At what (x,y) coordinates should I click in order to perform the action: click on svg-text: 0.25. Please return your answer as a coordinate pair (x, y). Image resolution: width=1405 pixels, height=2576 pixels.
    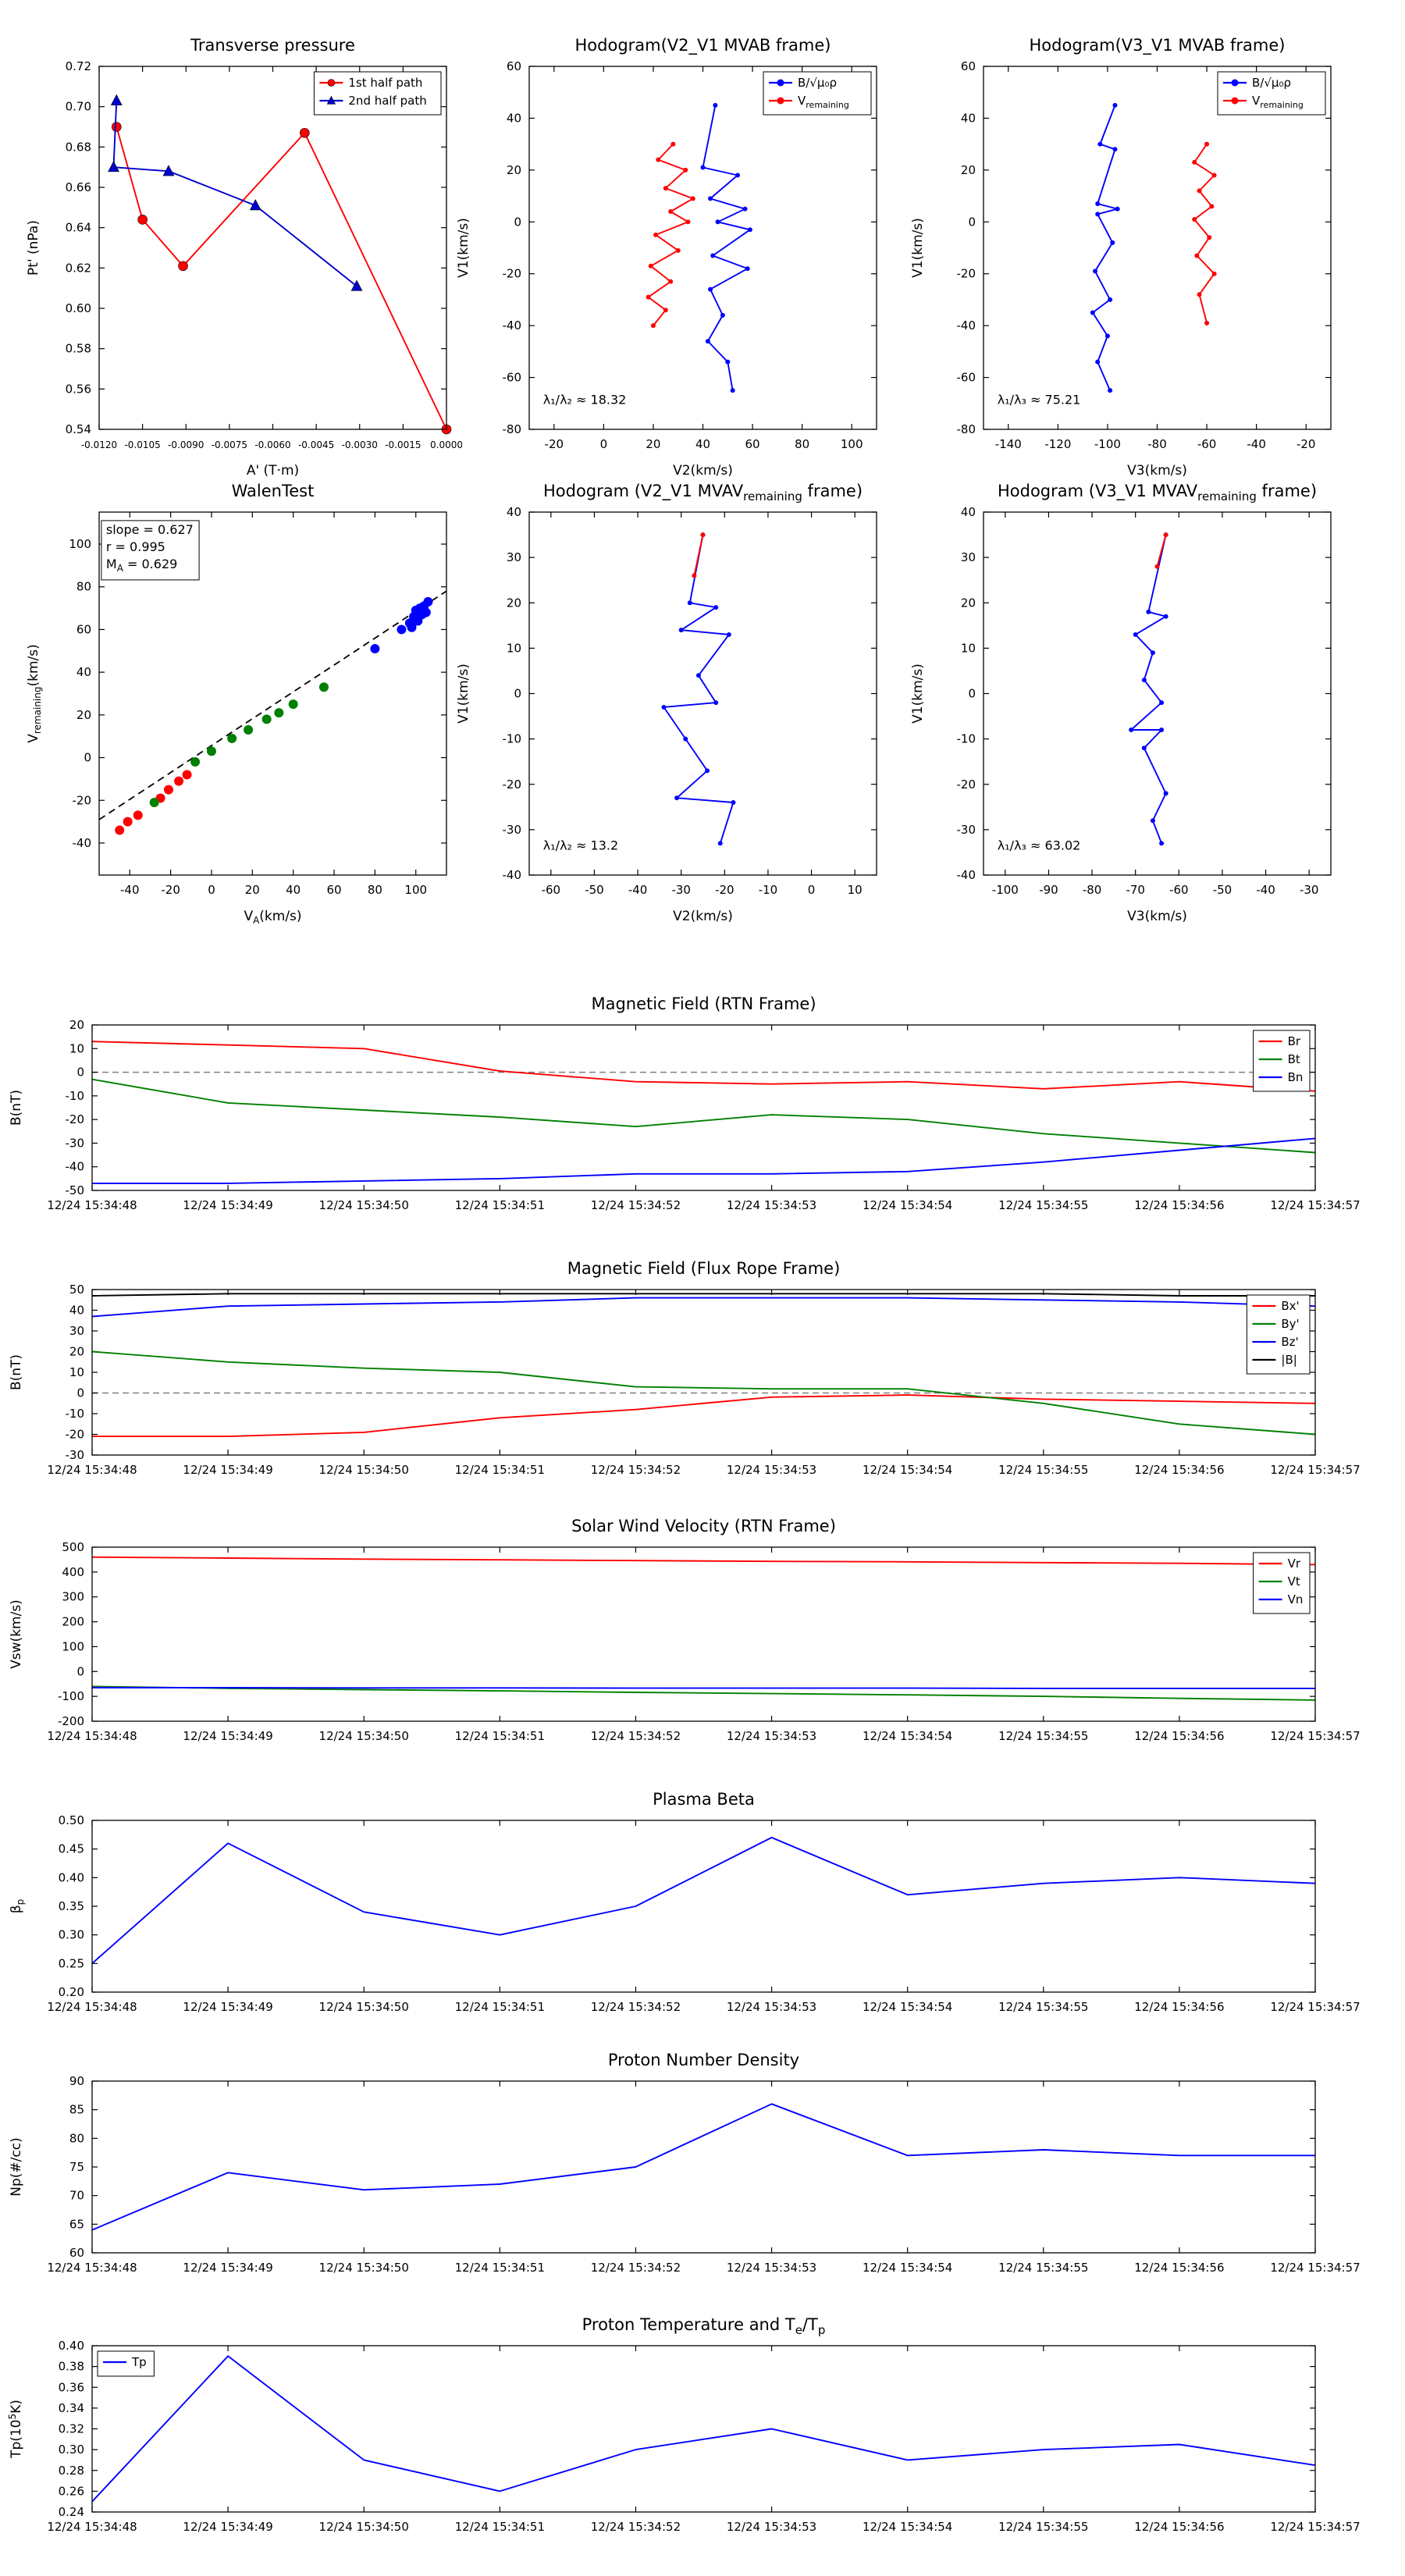
    Looking at the image, I should click on (72, 1963).